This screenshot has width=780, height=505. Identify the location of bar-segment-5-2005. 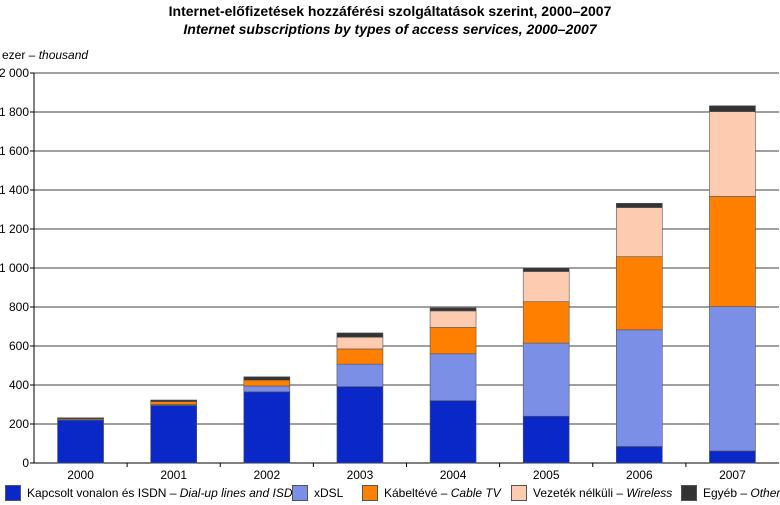
(546, 269).